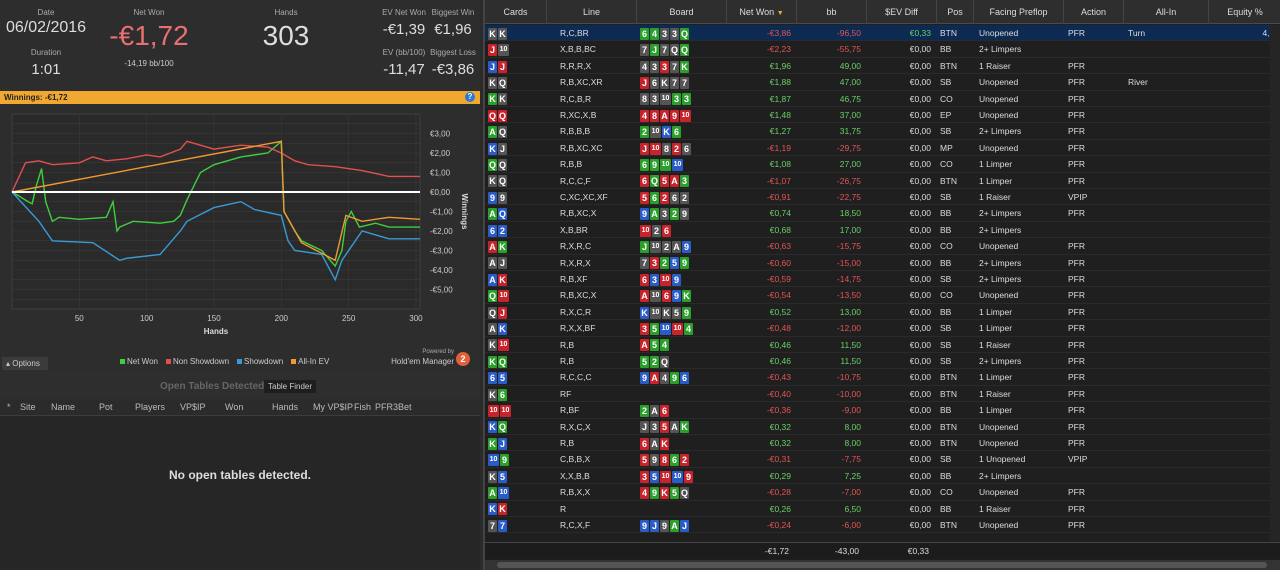 The width and height of the screenshot is (1280, 570). What do you see at coordinates (106, 407) in the screenshot?
I see `col-pot: Pot` at bounding box center [106, 407].